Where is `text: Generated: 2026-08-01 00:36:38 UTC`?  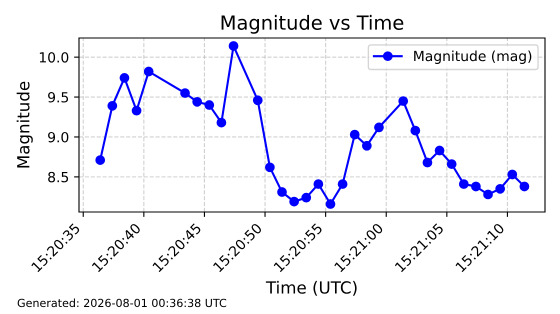 text: Generated: 2026-08-01 00:36:38 UTC is located at coordinates (122, 303).